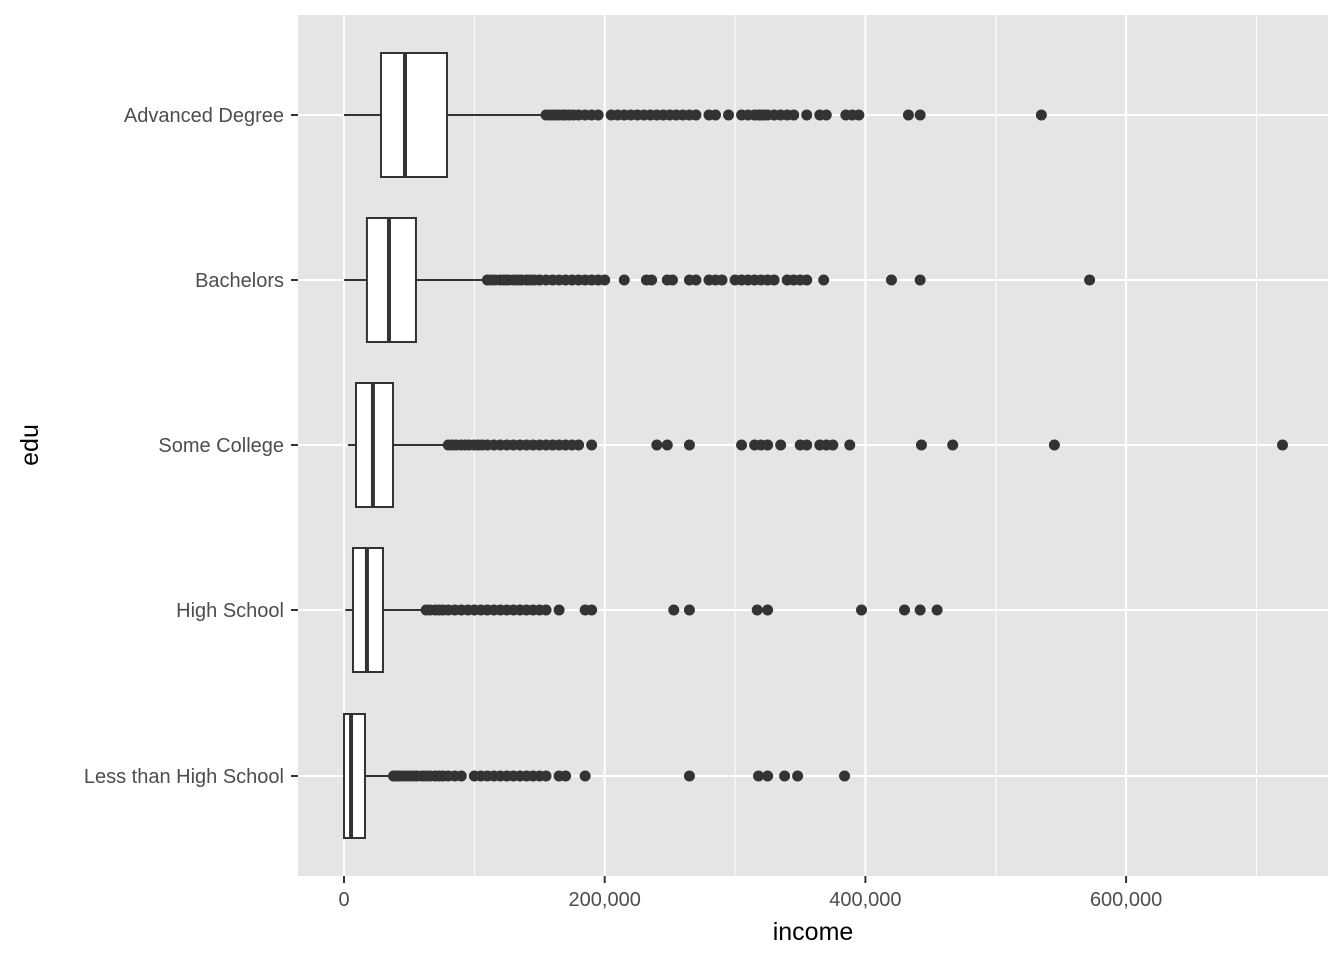 This screenshot has height=965, width=1344. Describe the element at coordinates (644, 610) in the screenshot. I see `box-high-school` at that location.